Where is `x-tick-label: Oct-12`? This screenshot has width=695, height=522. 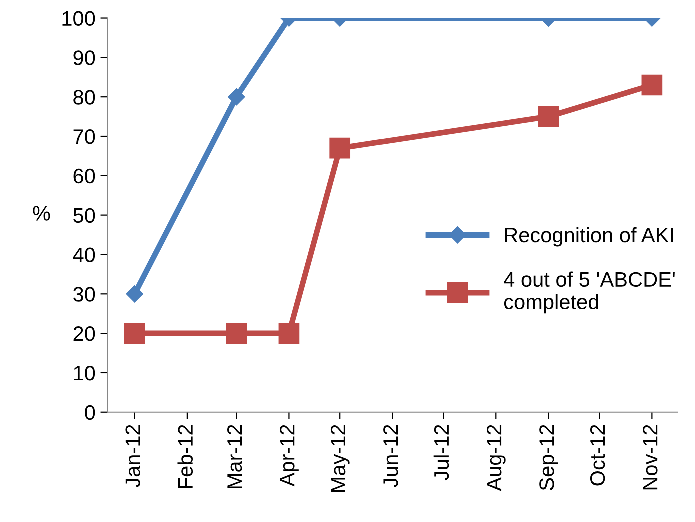 x-tick-label: Oct-12 is located at coordinates (598, 455).